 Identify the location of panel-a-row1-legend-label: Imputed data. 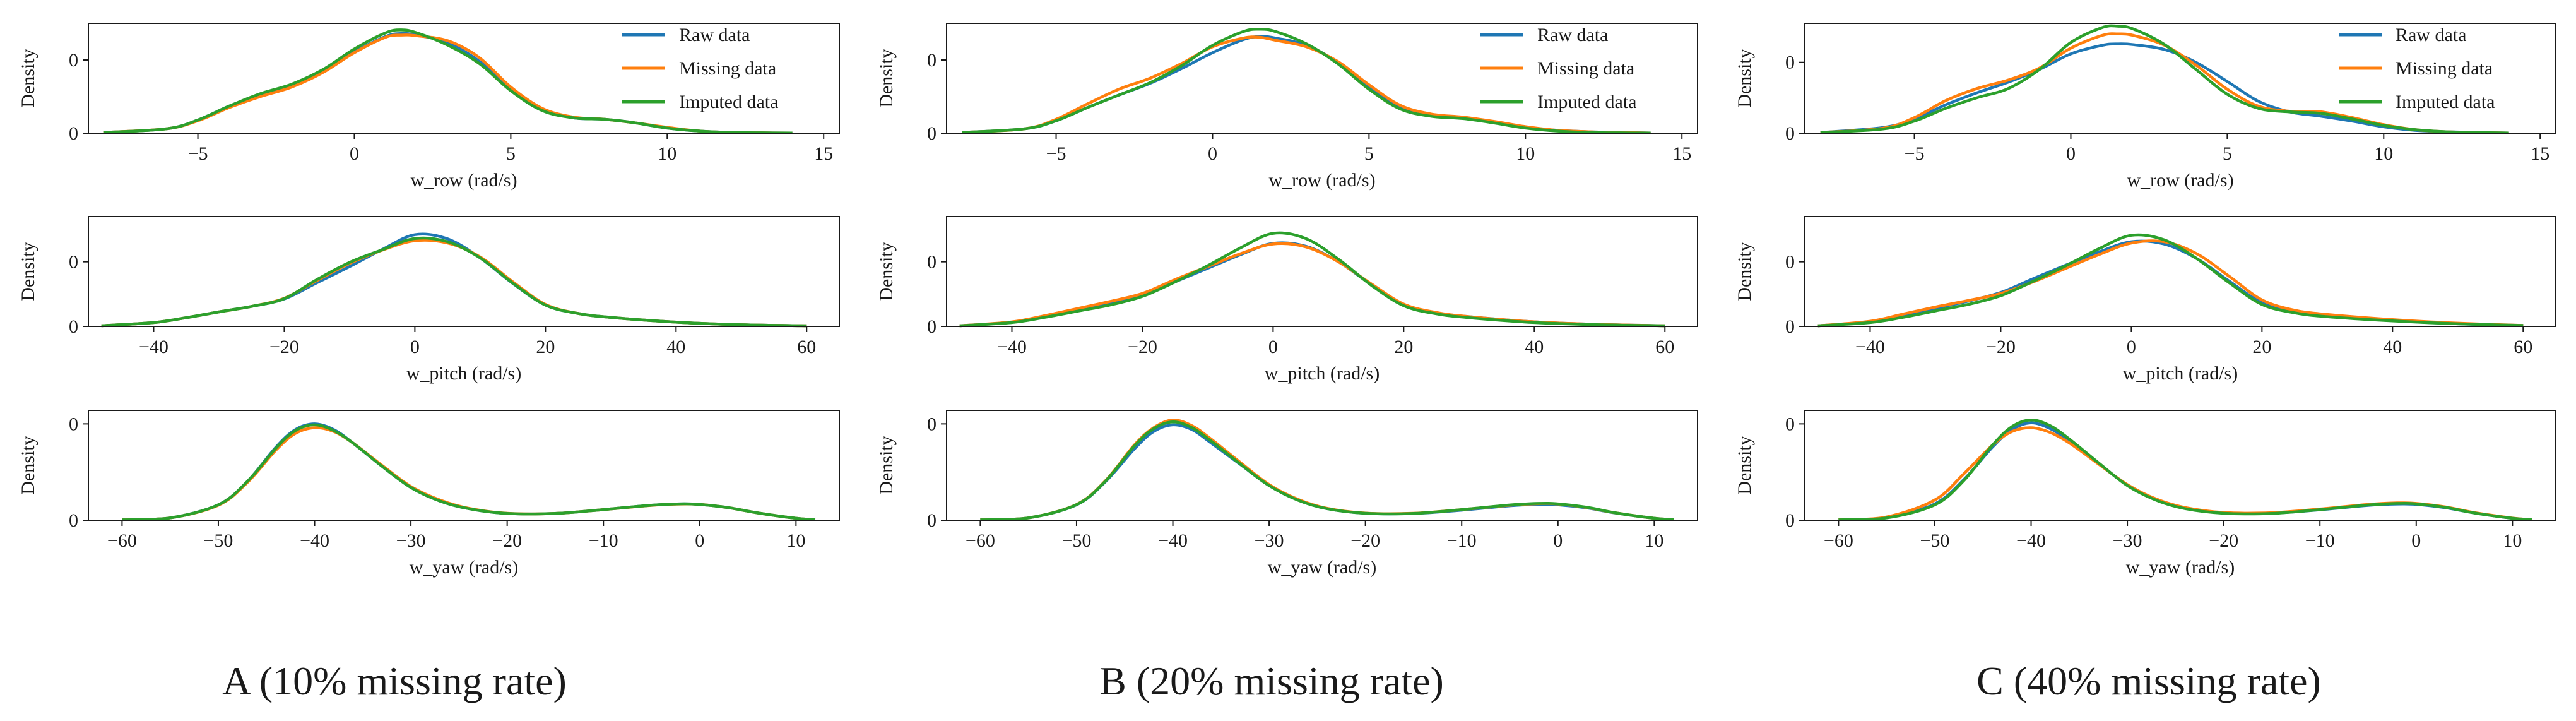
(728, 102).